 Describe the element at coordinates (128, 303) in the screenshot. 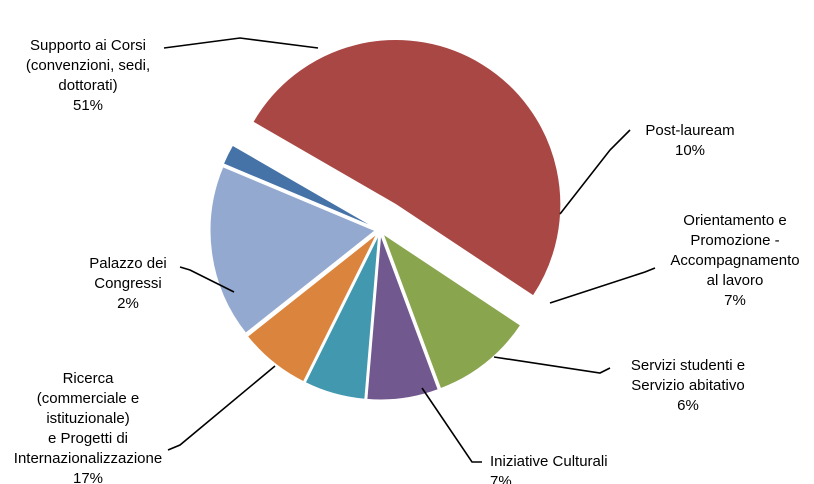

I see `slice-percent-label: 2%` at that location.